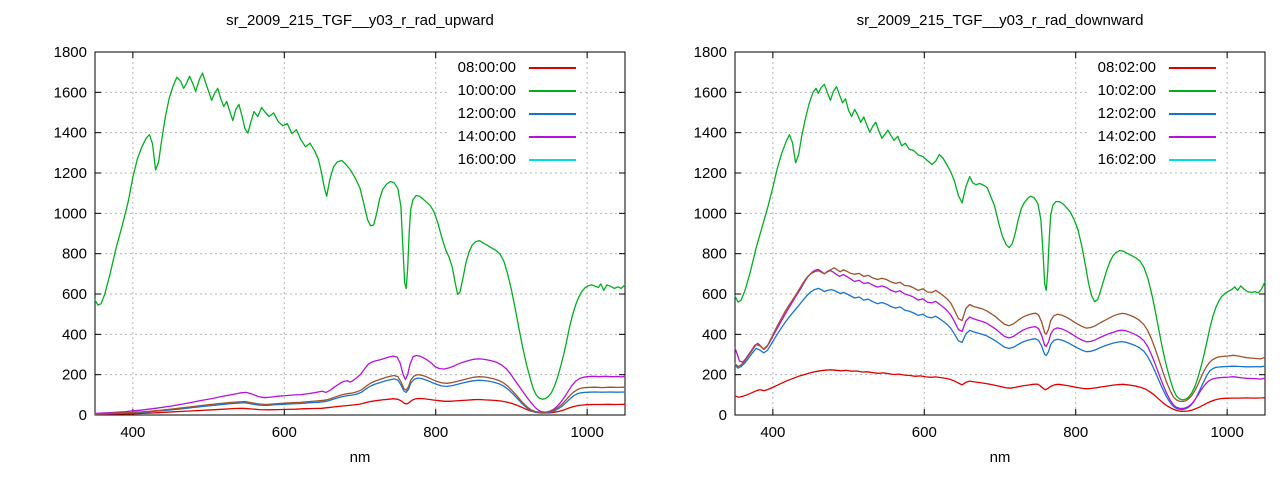 The image size is (1280, 480). I want to click on legend-upward: 08:00:00 10:00:00 12:00:00 14:00:00 16:00:00, so click(513, 113).